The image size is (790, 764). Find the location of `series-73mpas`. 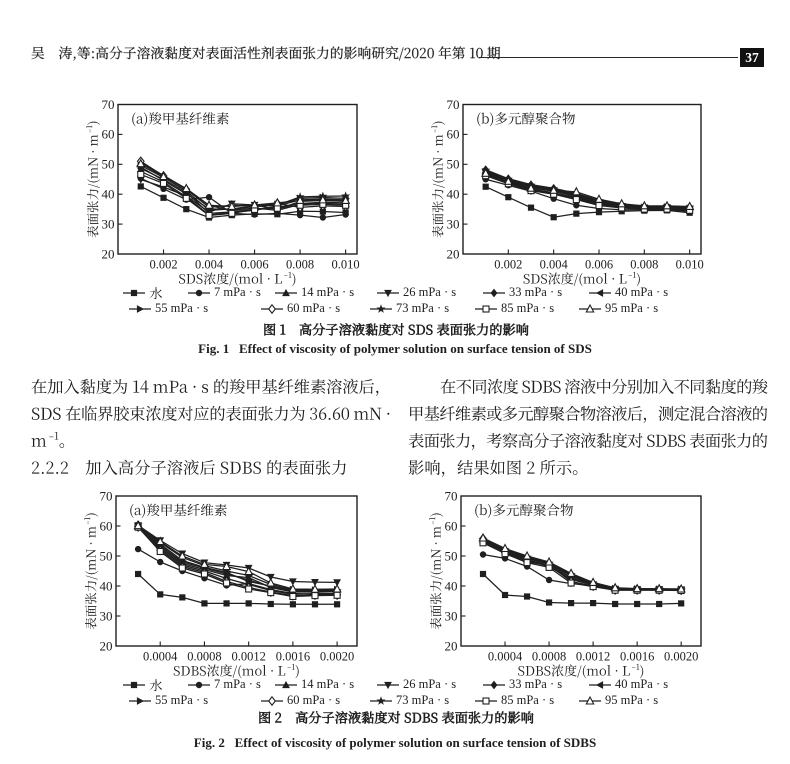

series-73mpas is located at coordinates (588, 188).